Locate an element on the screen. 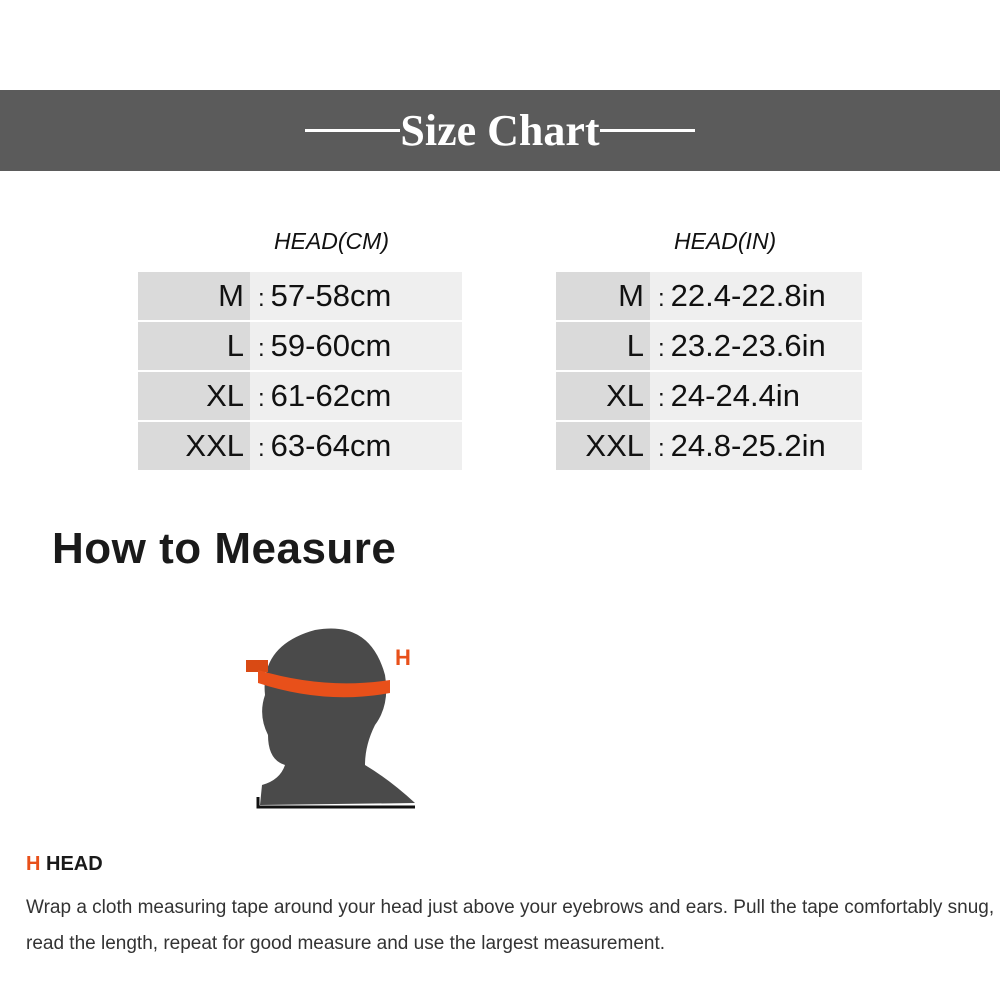  size-measurement: :61-62cm is located at coordinates (356, 396).